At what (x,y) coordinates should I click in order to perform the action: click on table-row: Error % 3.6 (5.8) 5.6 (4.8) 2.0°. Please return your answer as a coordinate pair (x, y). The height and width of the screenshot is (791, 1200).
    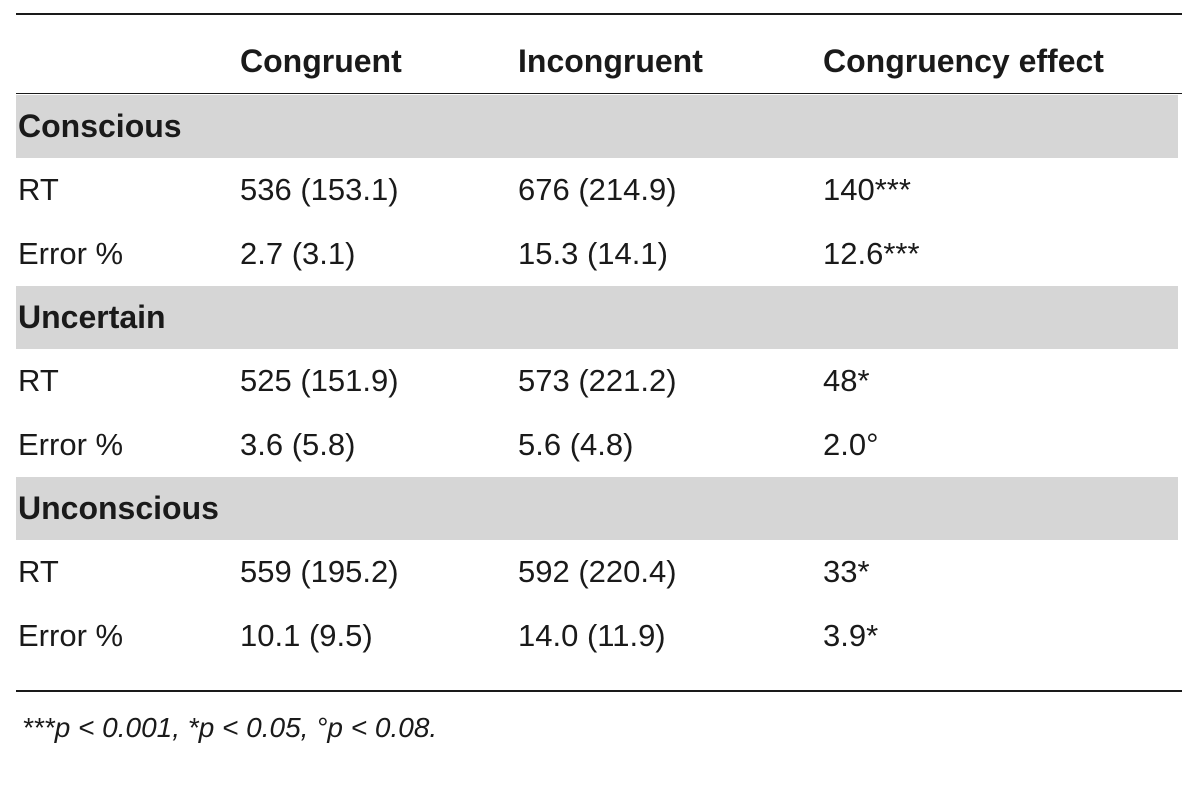
    Looking at the image, I should click on (597, 444).